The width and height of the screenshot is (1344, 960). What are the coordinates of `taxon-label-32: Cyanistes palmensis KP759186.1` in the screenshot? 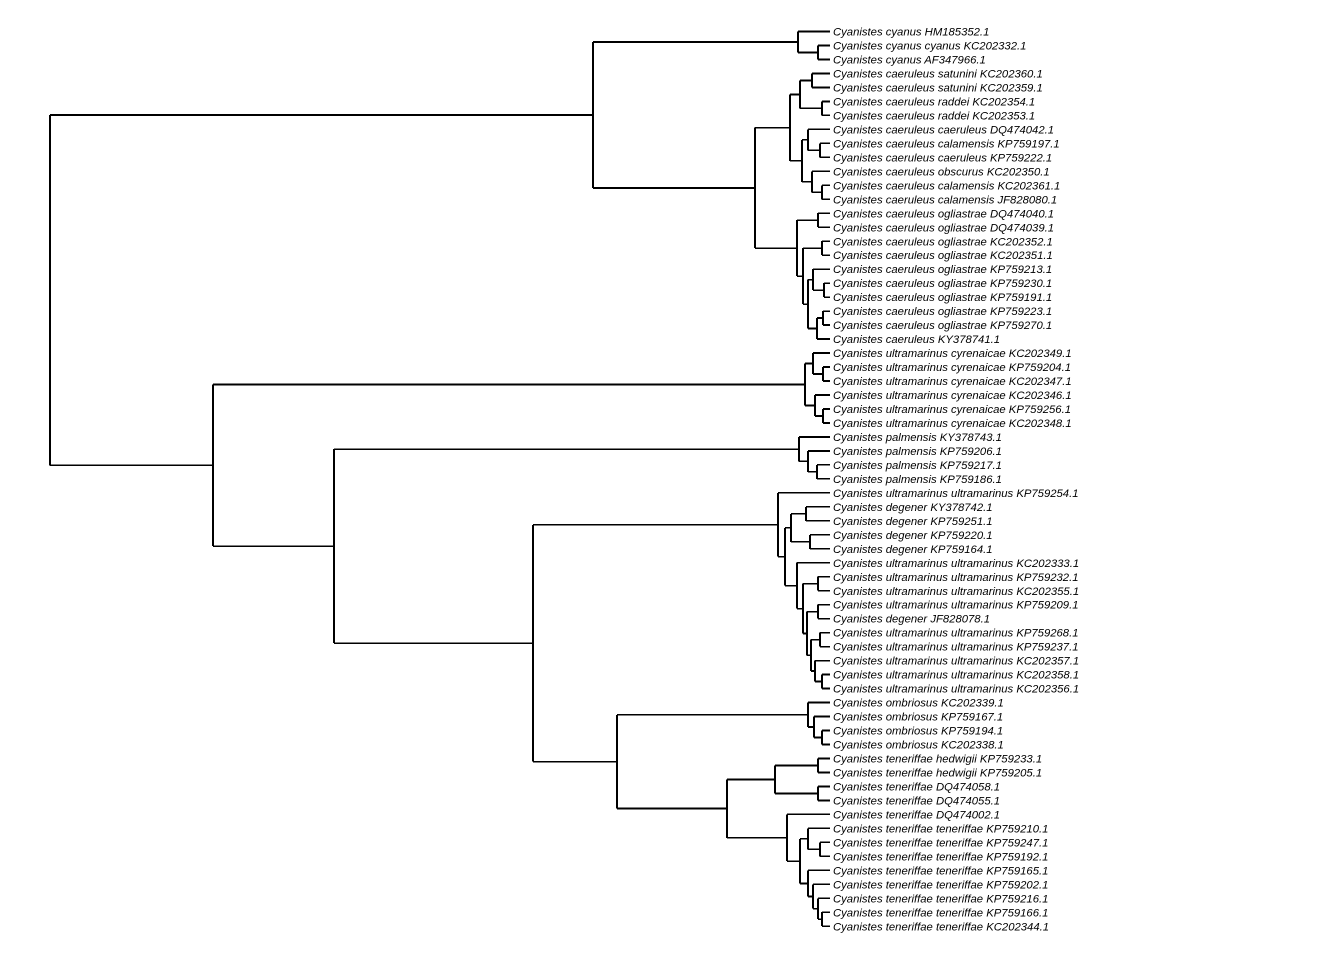 It's located at (917, 480).